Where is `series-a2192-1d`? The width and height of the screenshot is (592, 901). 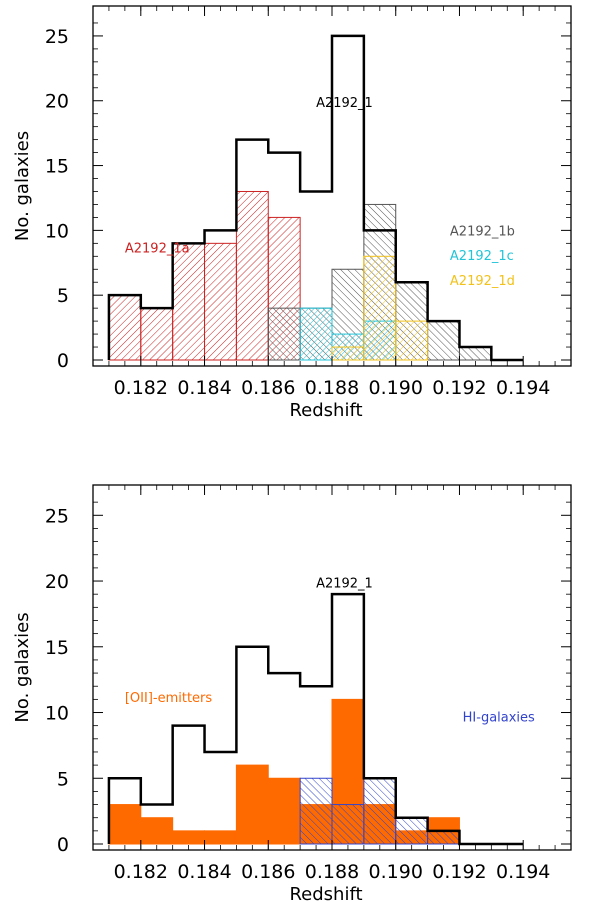
series-a2192-1d is located at coordinates (380, 308).